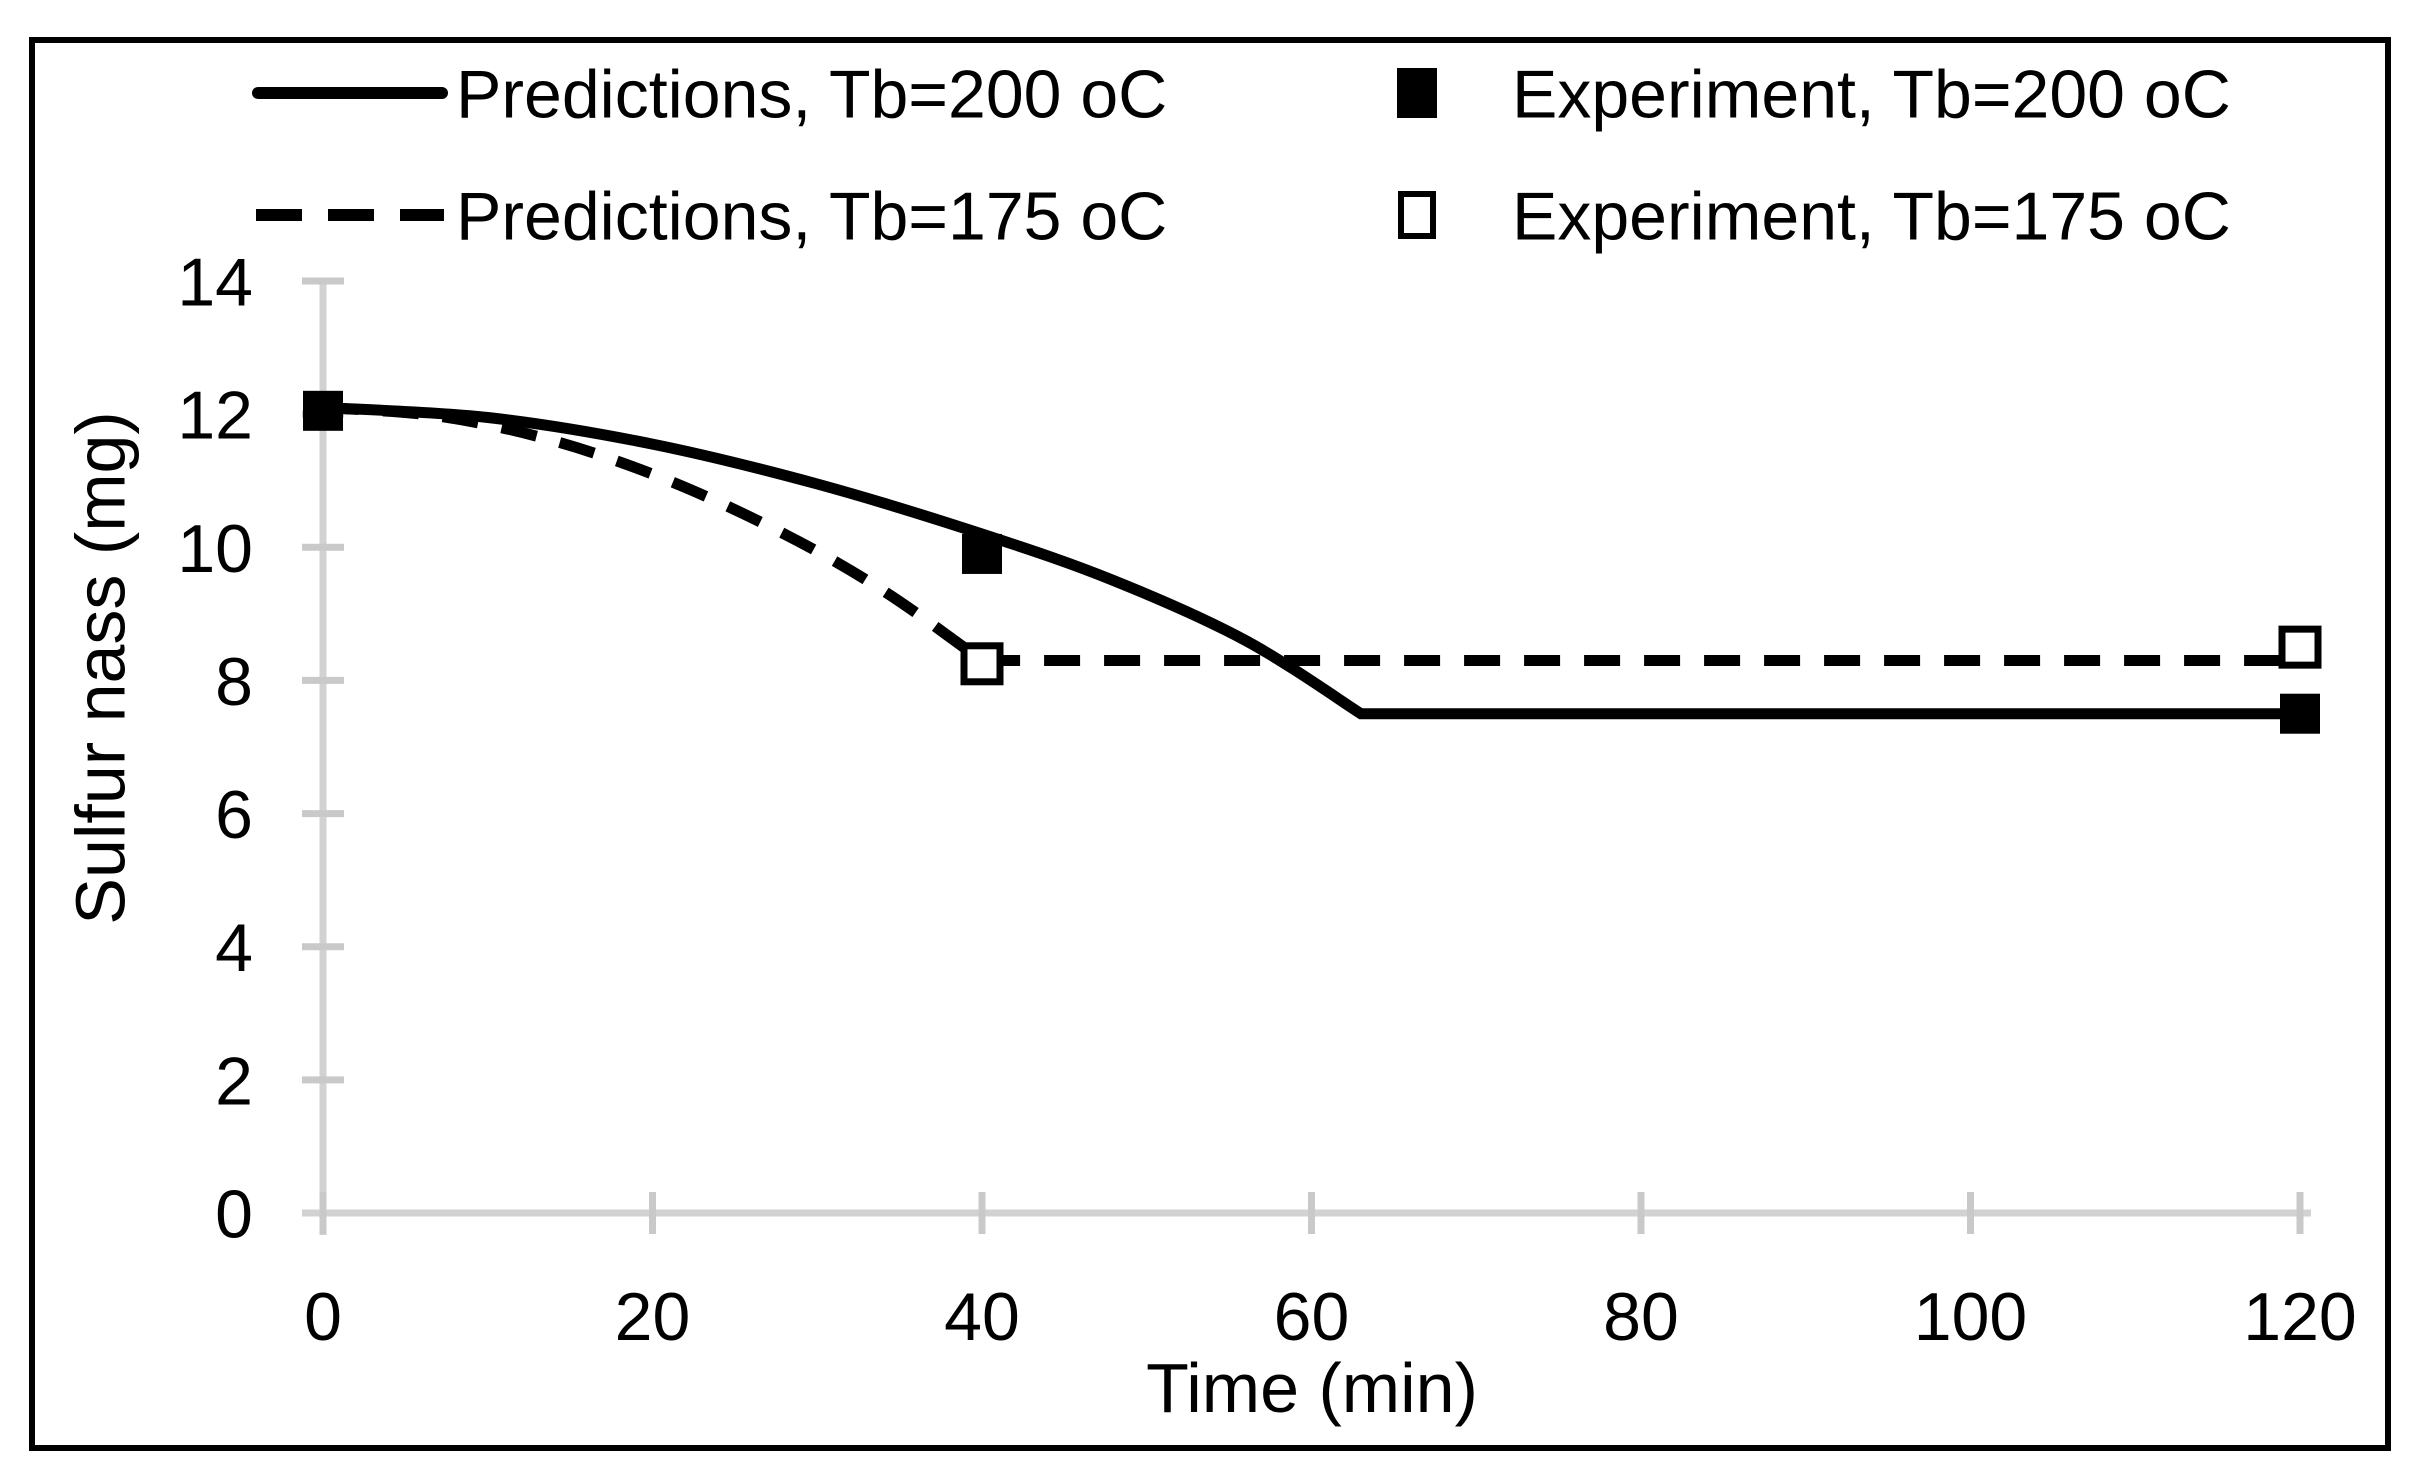 This screenshot has height=1482, width=2420. I want to click on legend-label: Experiment, Tb=175 oC, so click(1871, 216).